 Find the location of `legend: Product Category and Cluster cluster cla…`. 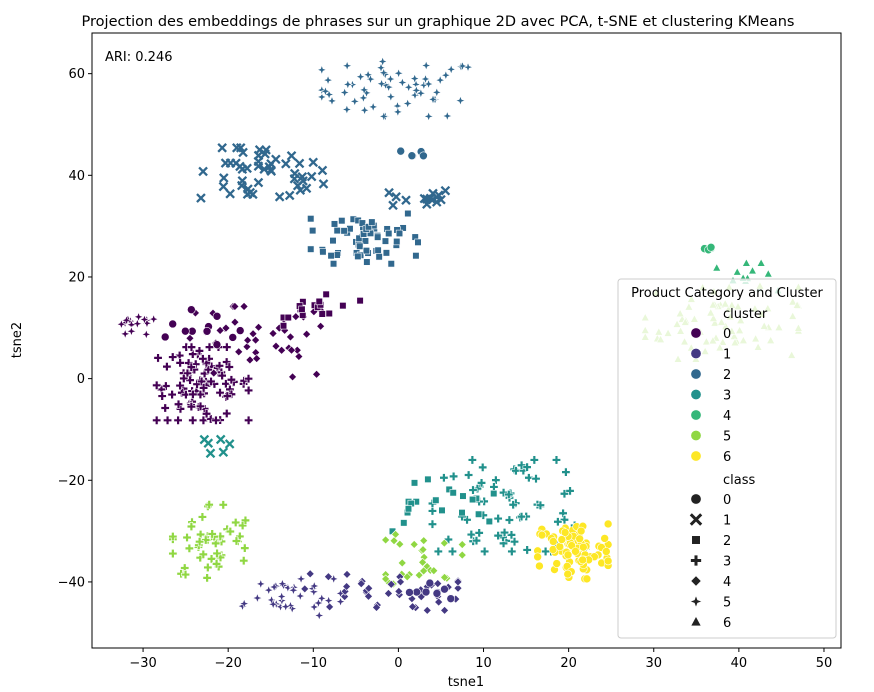

legend: Product Category and Cluster cluster cla… is located at coordinates (727, 458).